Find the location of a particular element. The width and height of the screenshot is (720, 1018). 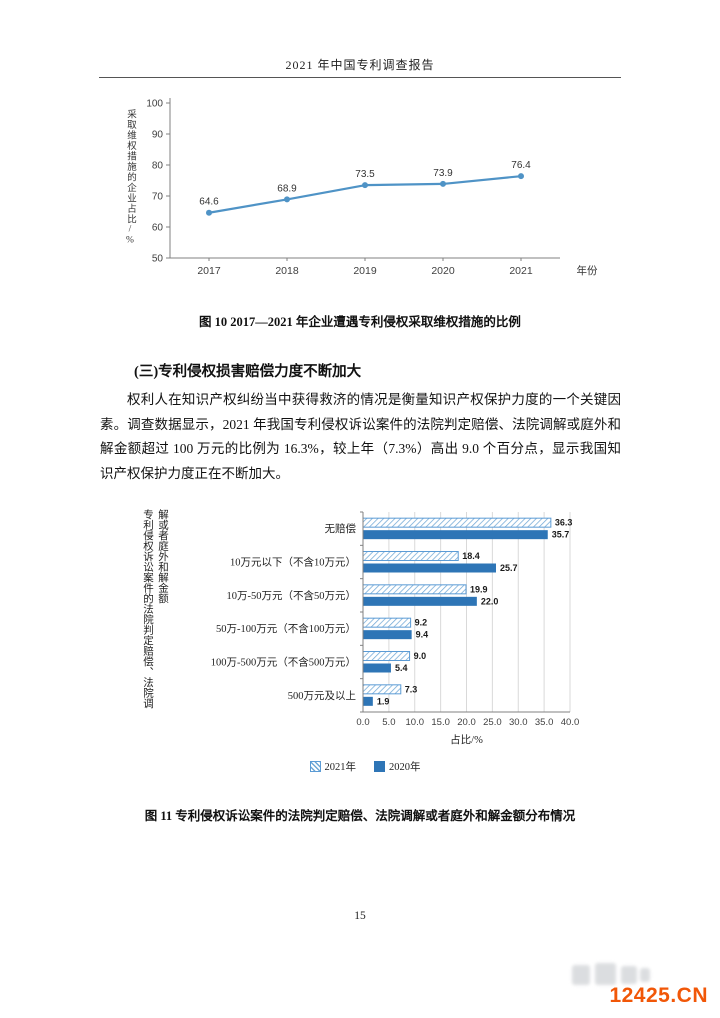

legend-item-2020: 2020年 is located at coordinates (397, 766).